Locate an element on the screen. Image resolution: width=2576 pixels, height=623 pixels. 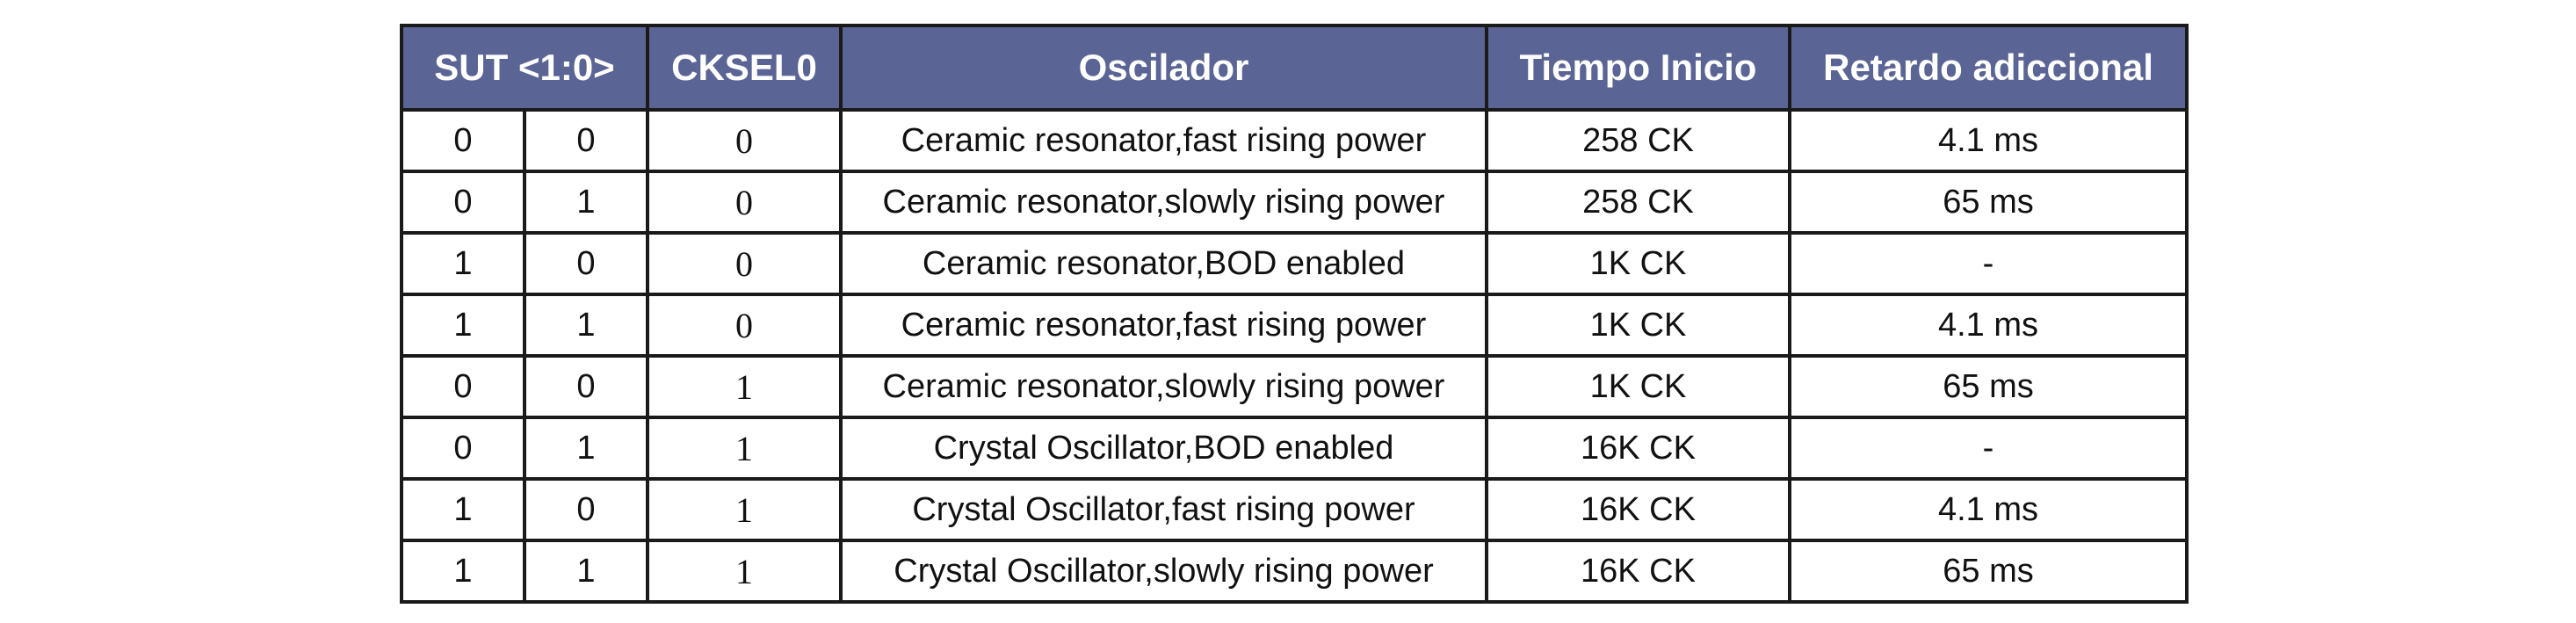
header-retardo-adicional: Retardo adiccional is located at coordinates (1988, 68).